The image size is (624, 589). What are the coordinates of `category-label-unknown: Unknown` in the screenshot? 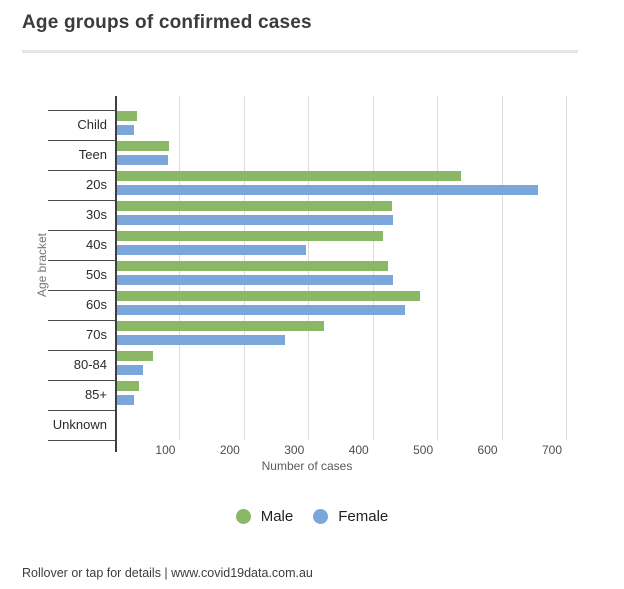 It's located at (79, 424).